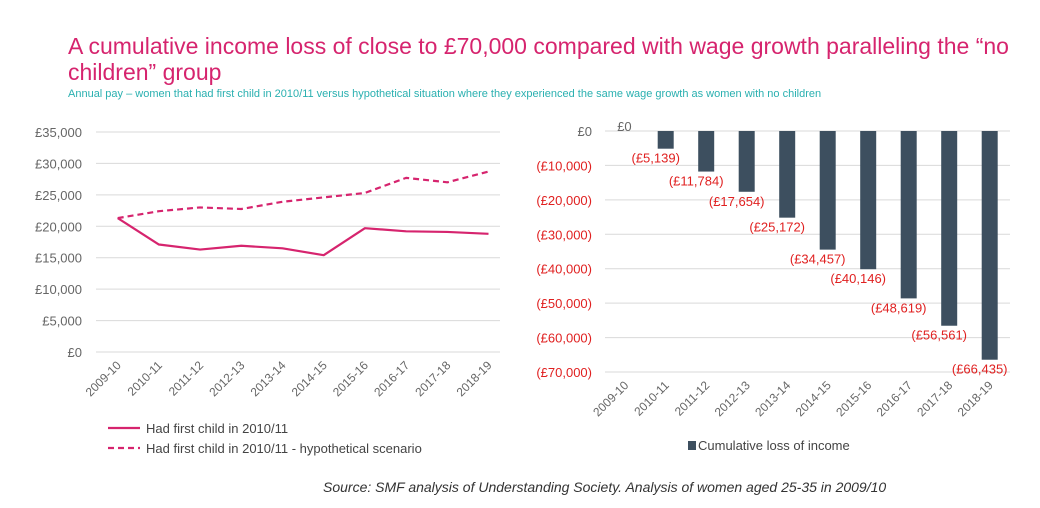 The image size is (1040, 508). I want to click on y-tick-label: (£60,000), so click(564, 338).